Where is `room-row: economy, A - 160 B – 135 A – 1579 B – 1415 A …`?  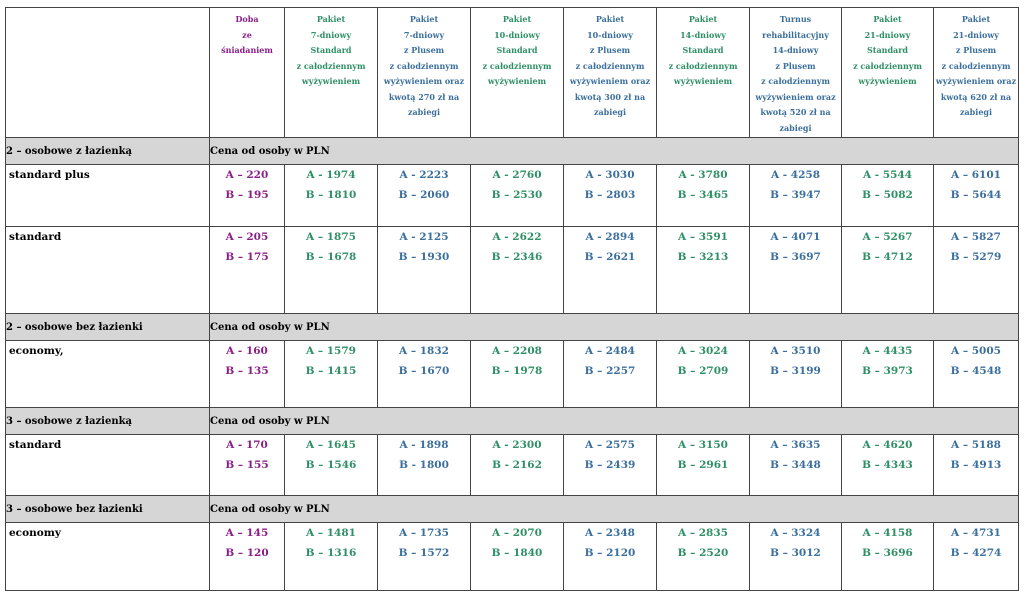 room-row: economy, A - 160 B – 135 A – 1579 B – 1415 A … is located at coordinates (512, 374).